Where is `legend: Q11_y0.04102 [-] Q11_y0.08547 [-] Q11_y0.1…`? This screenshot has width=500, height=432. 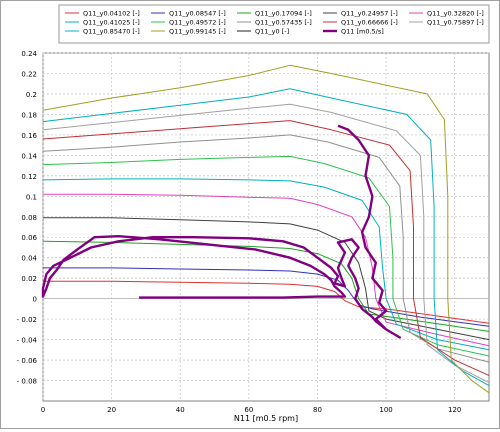
legend: Q11_y0.04102 [-] Q11_y0.08547 [-] Q11_y0.1… is located at coordinates (274, 24).